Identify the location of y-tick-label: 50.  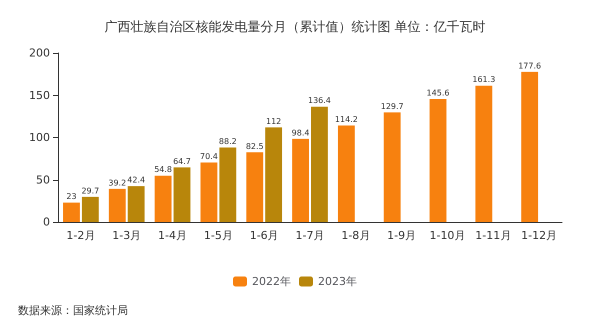
(43, 179).